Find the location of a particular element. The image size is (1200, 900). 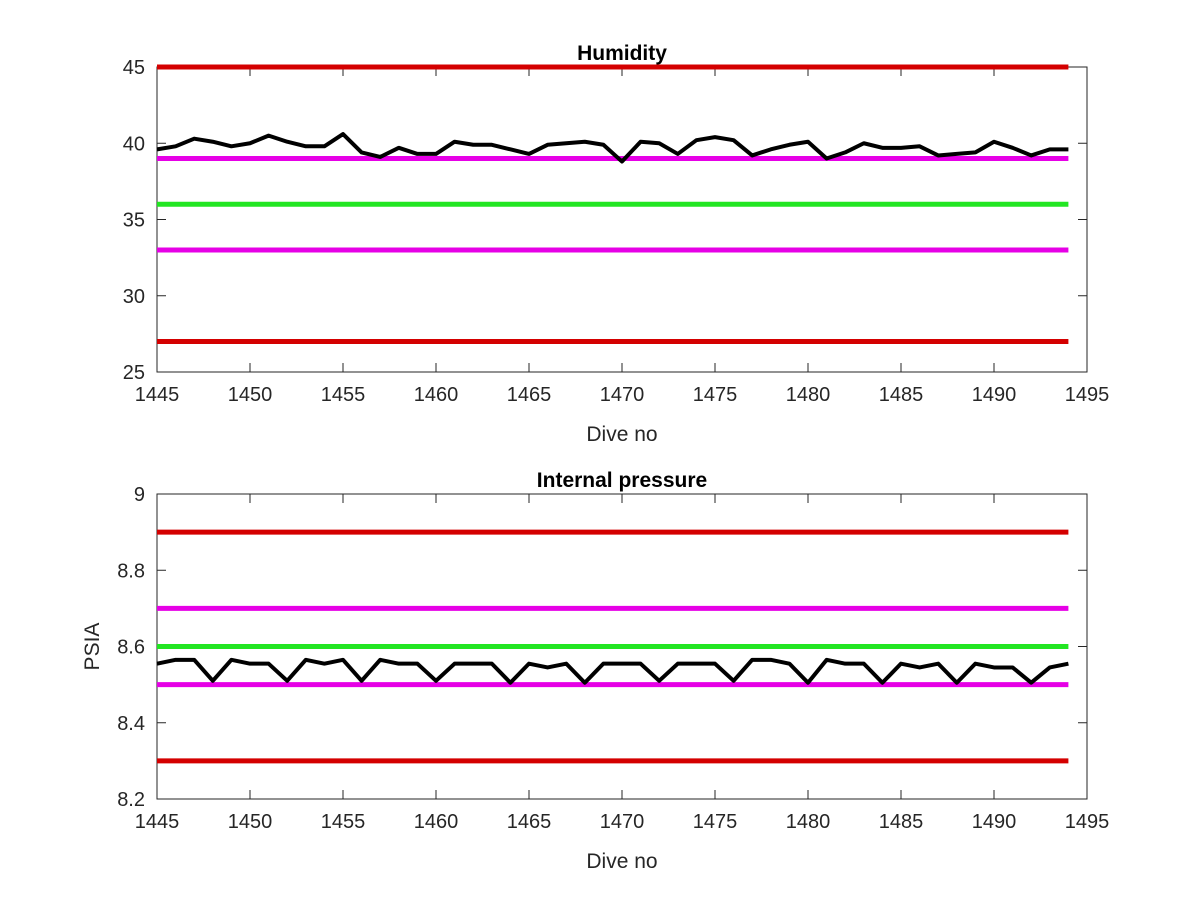

y-tick-label: 8.8 is located at coordinates (131, 571).